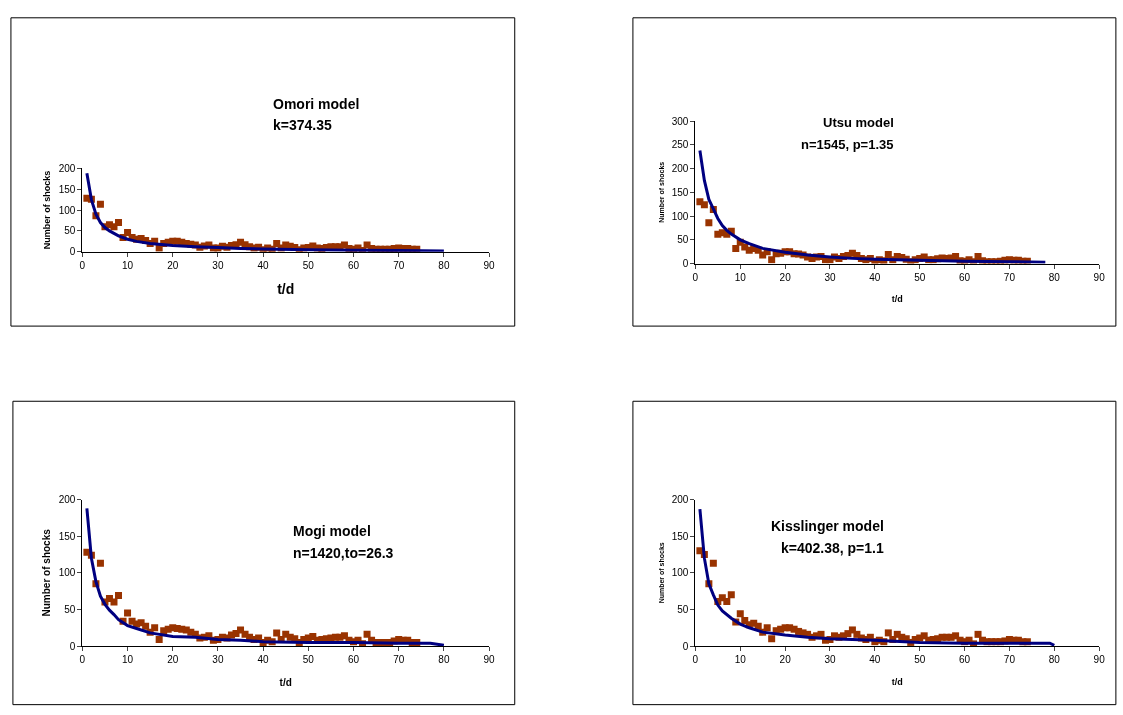 This screenshot has width=1123, height=715. What do you see at coordinates (680, 121) in the screenshot?
I see `y-tick-label: 300` at bounding box center [680, 121].